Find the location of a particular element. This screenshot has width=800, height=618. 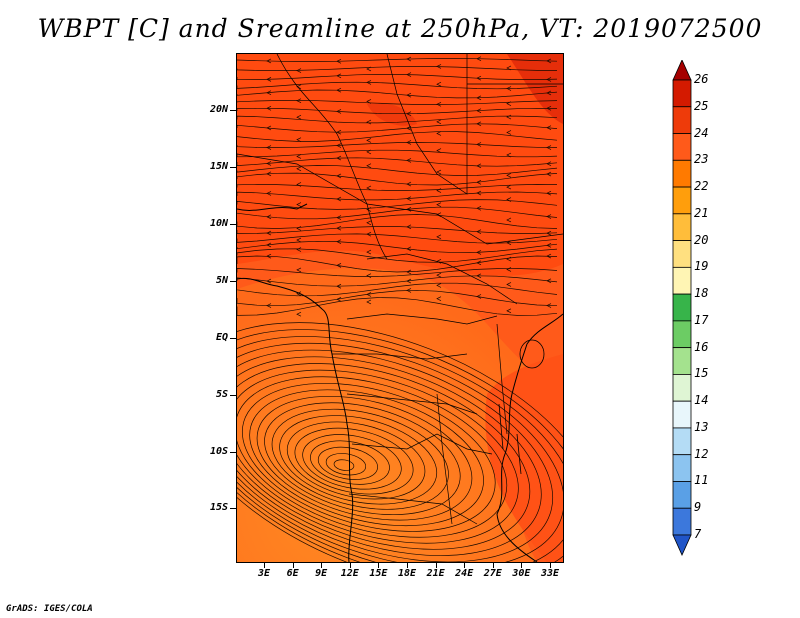

lat-label-10n: 10N is located at coordinates (218, 223).